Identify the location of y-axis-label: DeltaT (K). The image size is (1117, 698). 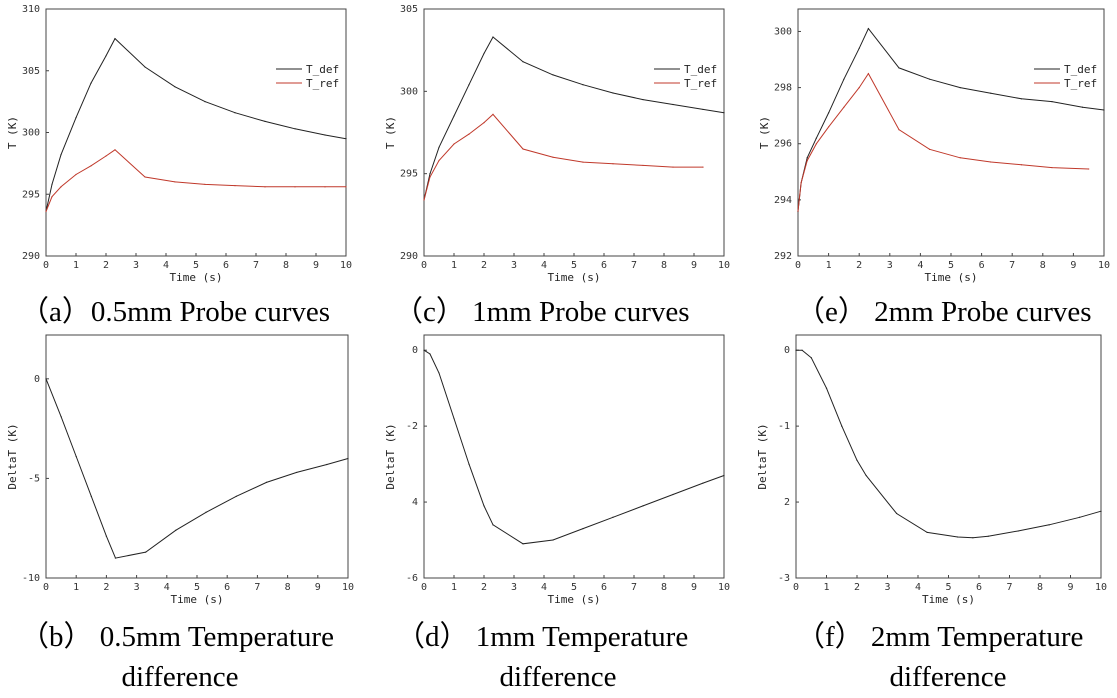
(390, 456).